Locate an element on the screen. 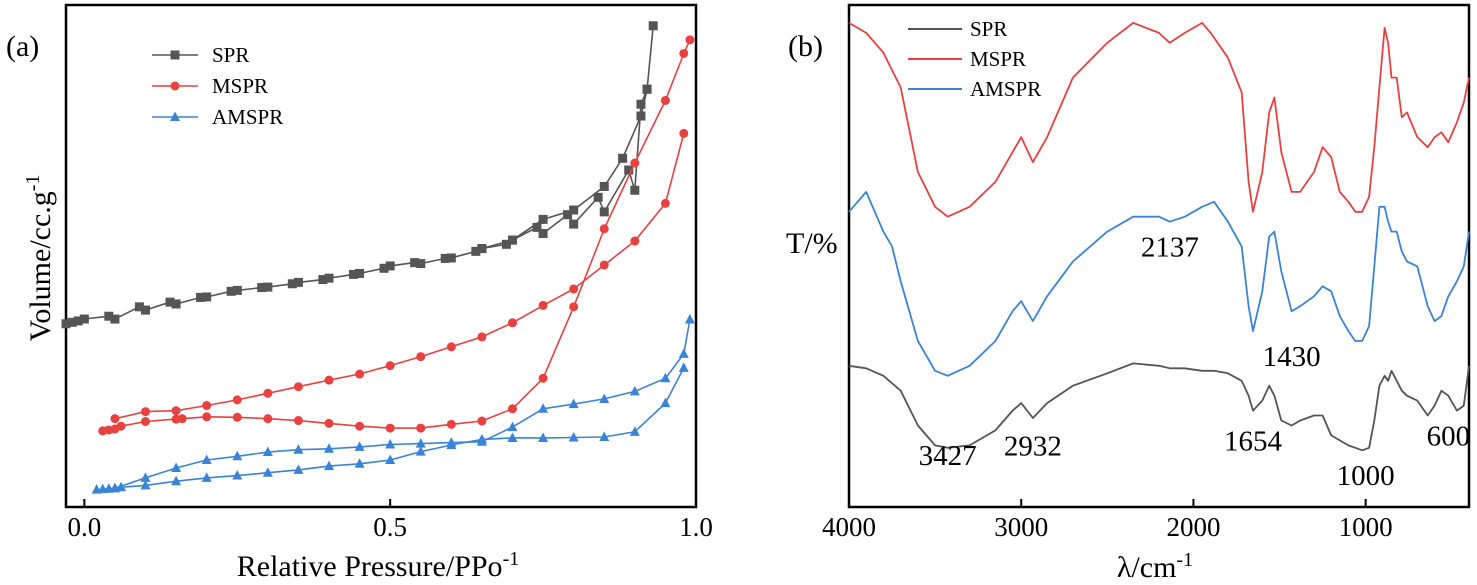  x-ticks-b: 4000 3000 2000 1000 is located at coordinates (1107, 520).